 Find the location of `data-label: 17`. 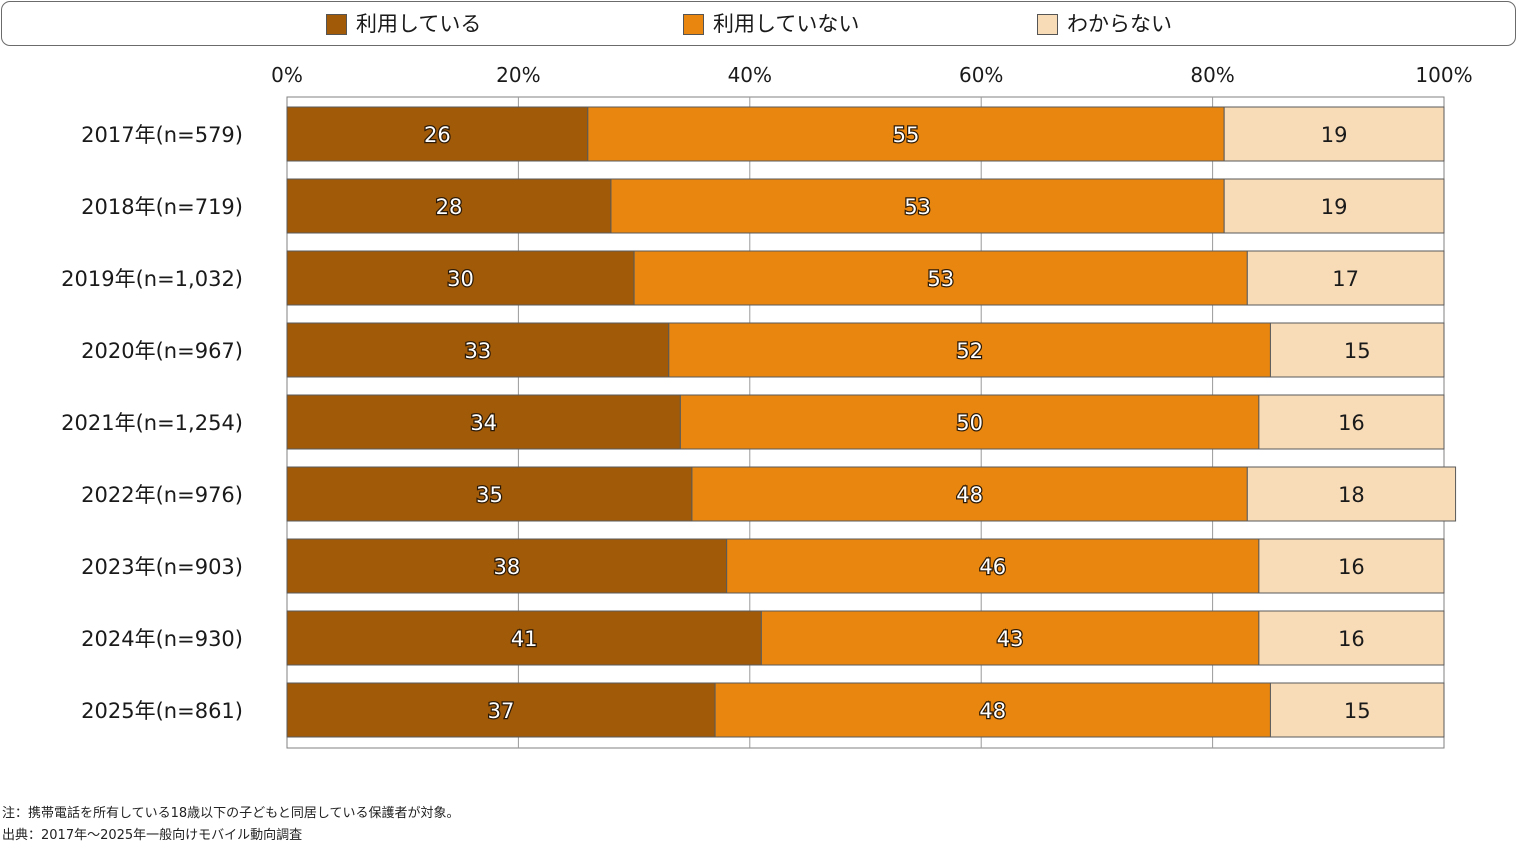

data-label: 17 is located at coordinates (1345, 279).